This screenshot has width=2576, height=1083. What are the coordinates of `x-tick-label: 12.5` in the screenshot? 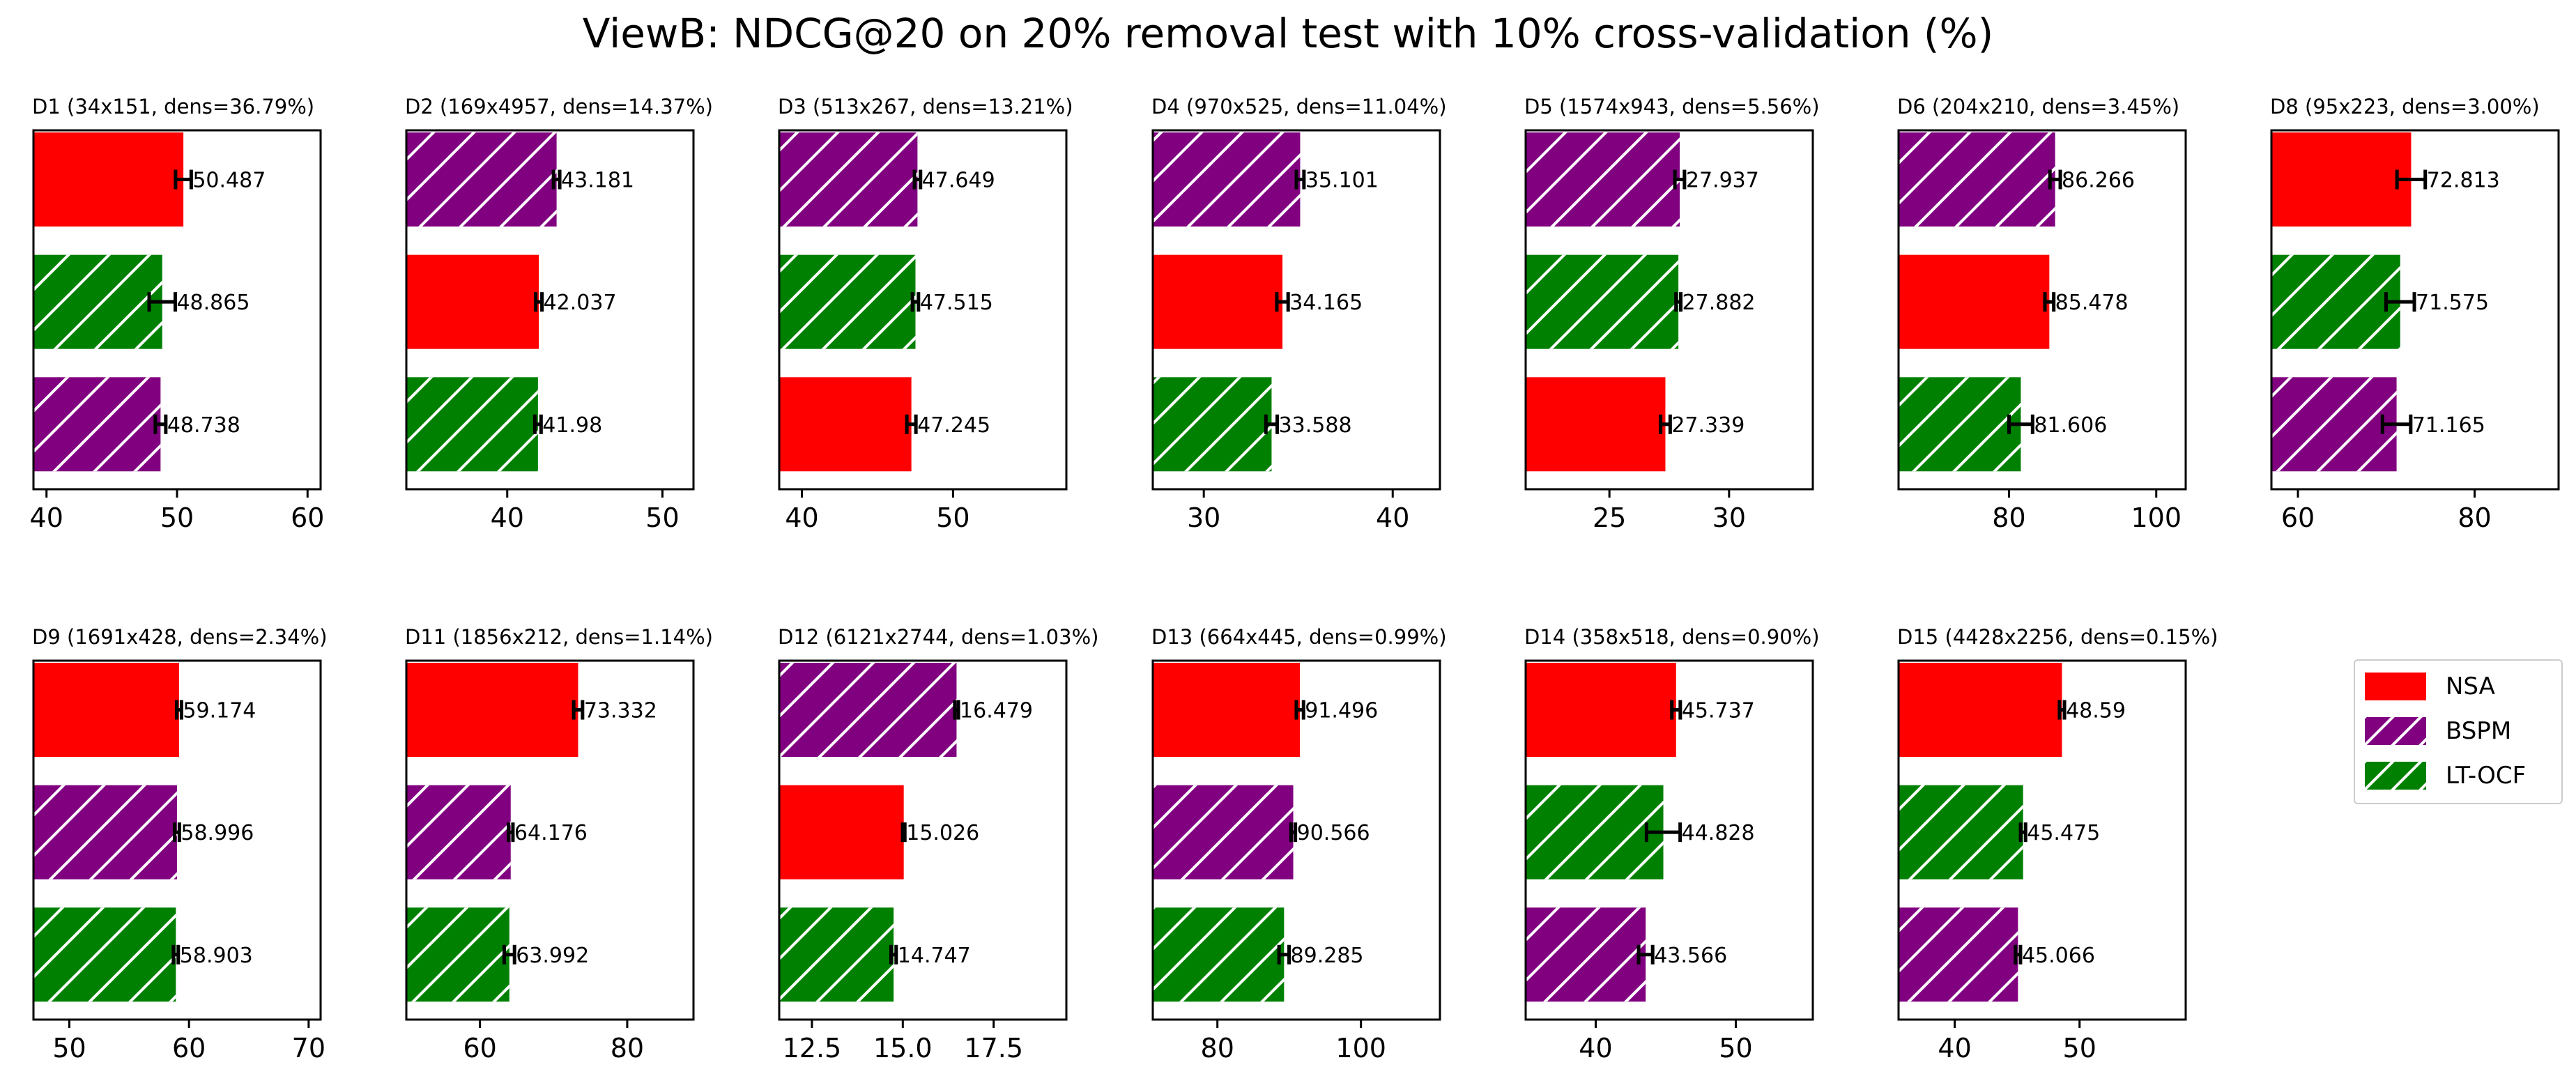 It's located at (812, 1048).